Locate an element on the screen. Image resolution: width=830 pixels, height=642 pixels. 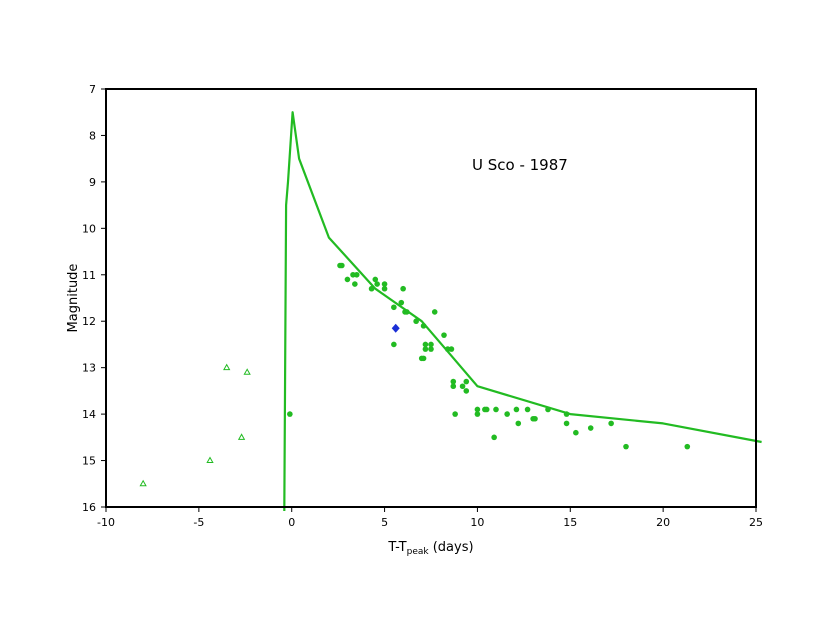
y-tick-label: 7 is located at coordinates (92, 89).